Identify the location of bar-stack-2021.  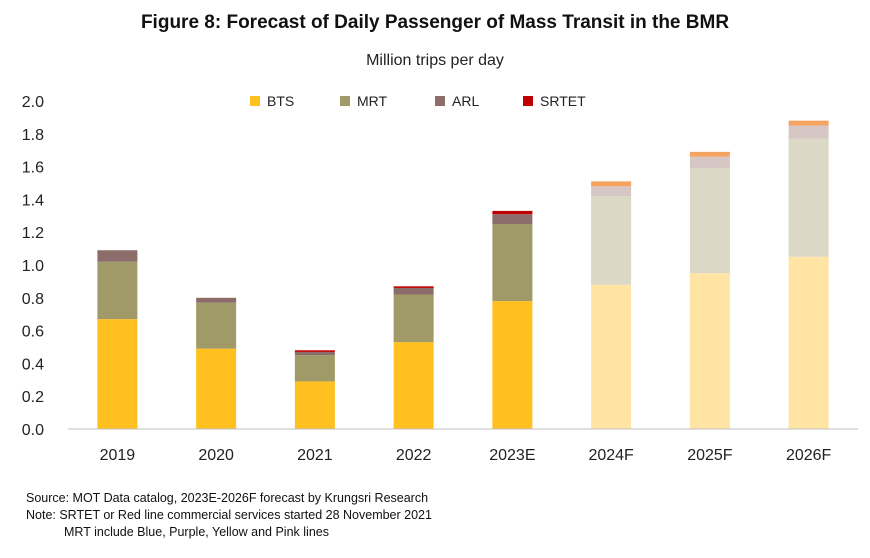
(314, 389).